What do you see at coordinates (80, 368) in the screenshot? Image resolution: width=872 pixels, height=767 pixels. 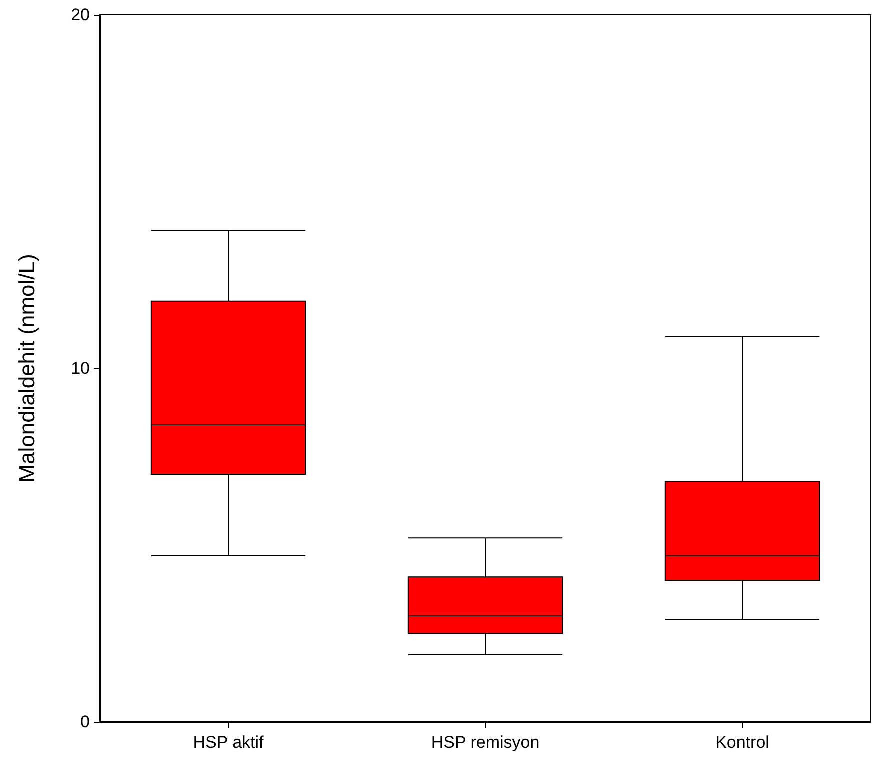 I see `y-tick-label: 10` at bounding box center [80, 368].